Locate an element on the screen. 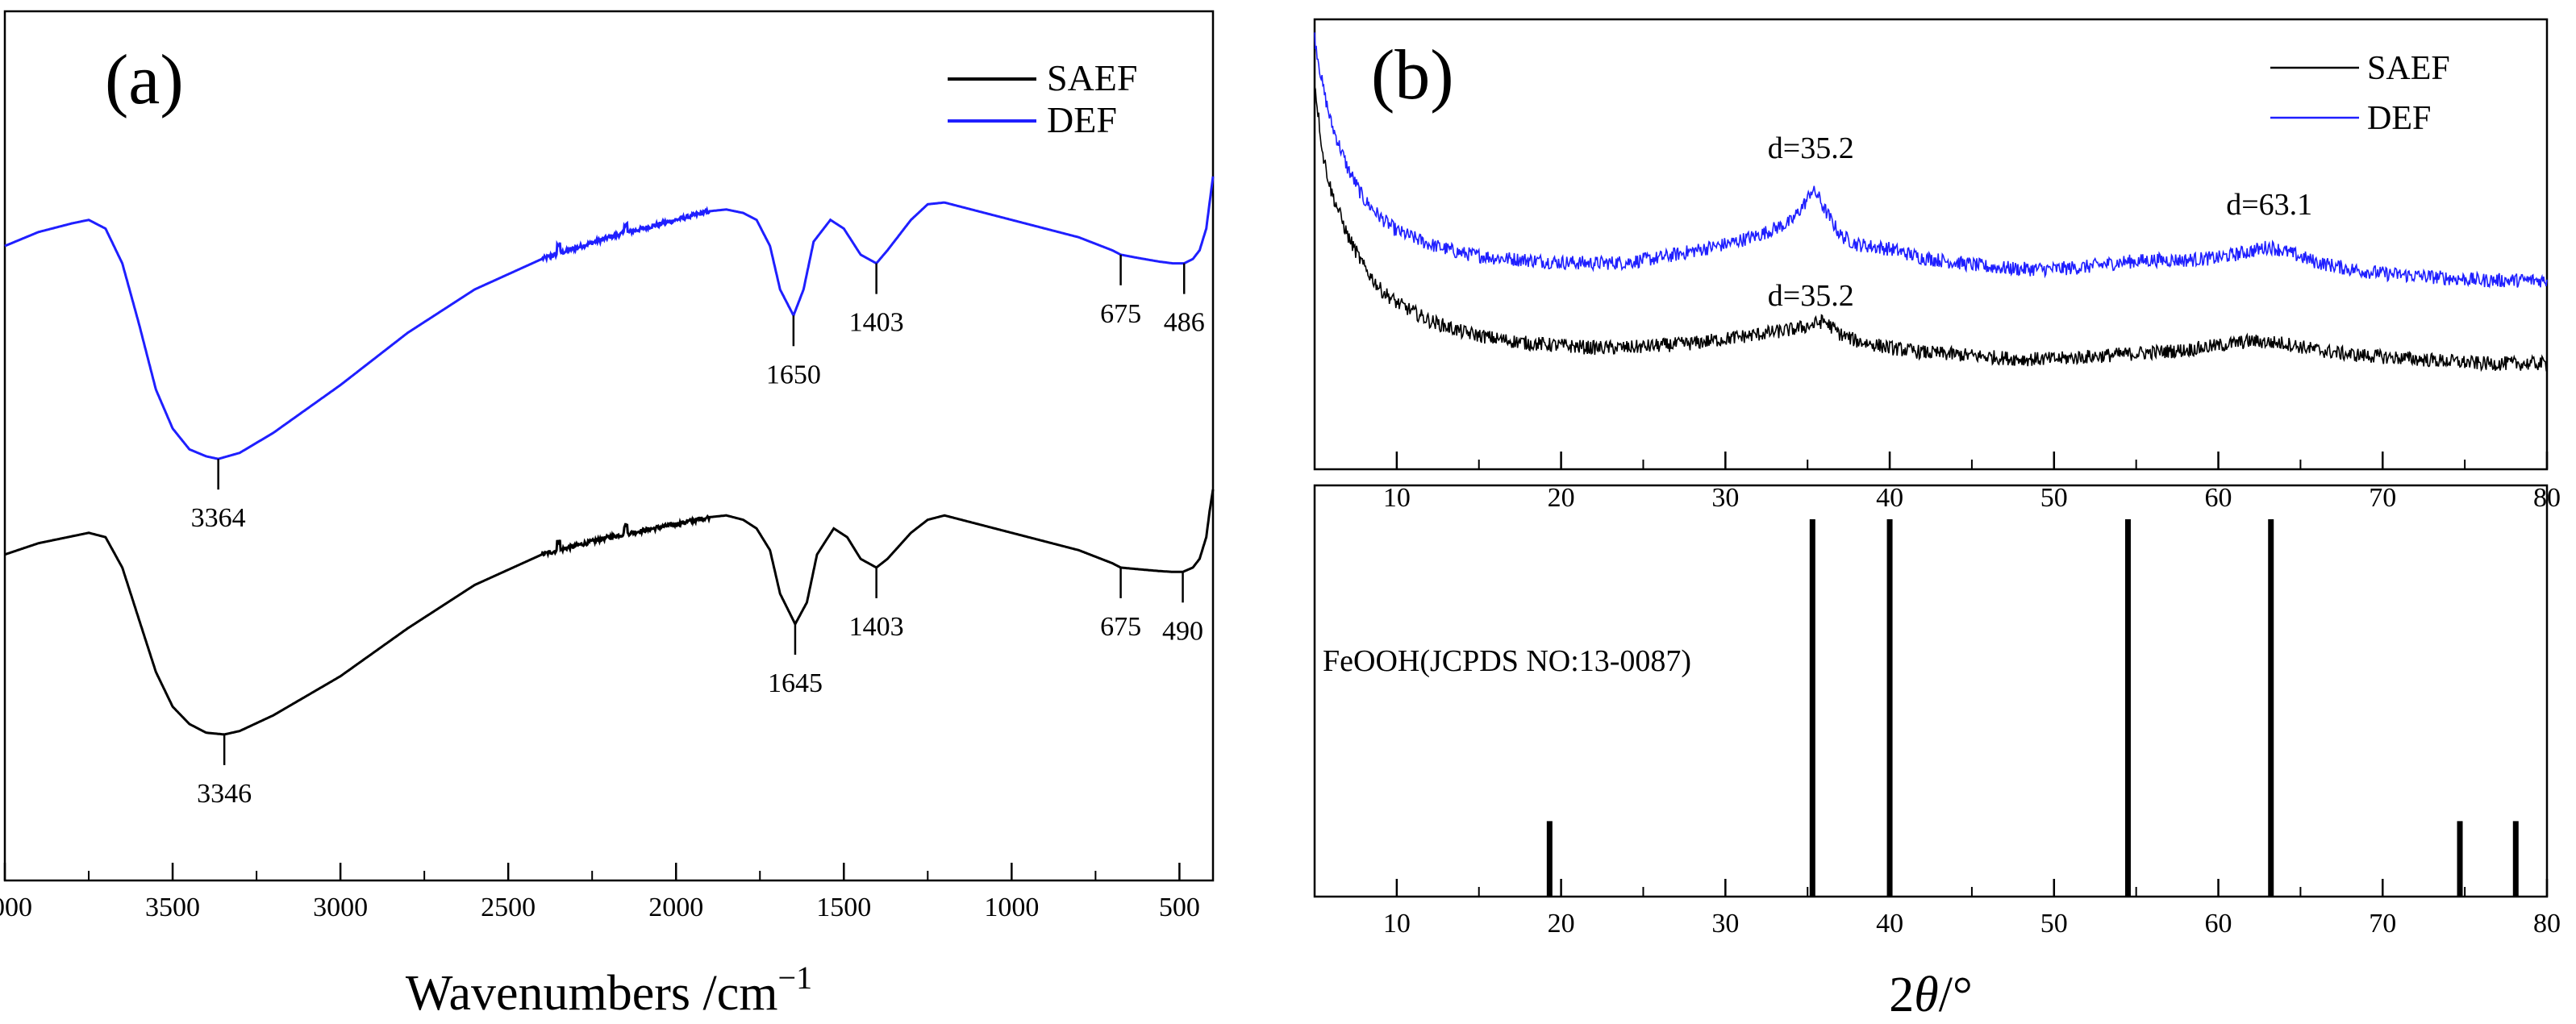 This screenshot has width=2576, height=1024. reference-tick-label: 80 is located at coordinates (2547, 924).